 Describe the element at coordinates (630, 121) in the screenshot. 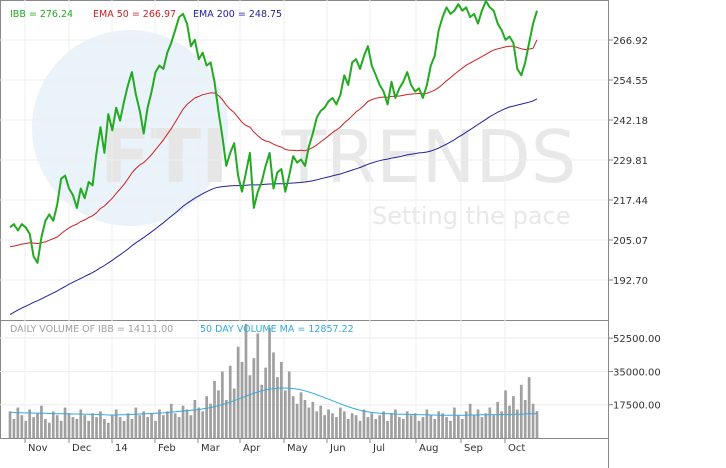

I see `price-tick-label: 242.18` at that location.